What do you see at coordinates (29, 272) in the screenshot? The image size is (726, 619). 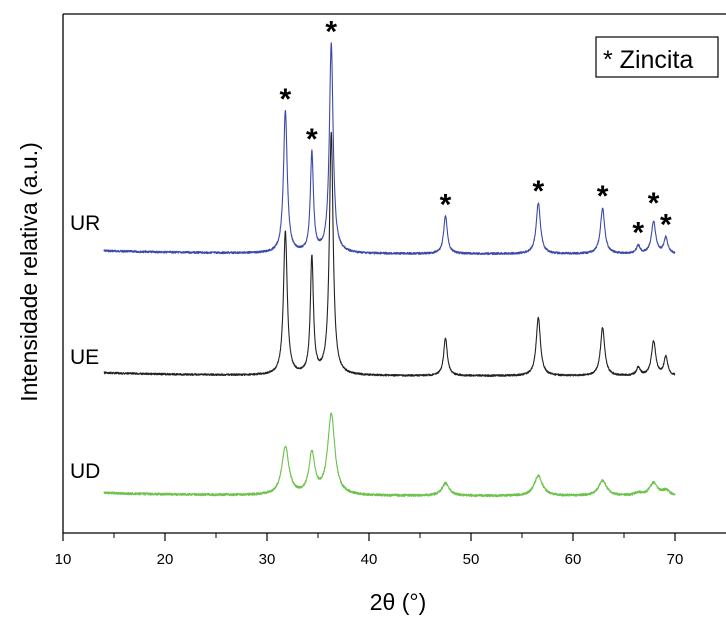 I see `y-axis-title: Intensidade relativa (a.u.)` at bounding box center [29, 272].